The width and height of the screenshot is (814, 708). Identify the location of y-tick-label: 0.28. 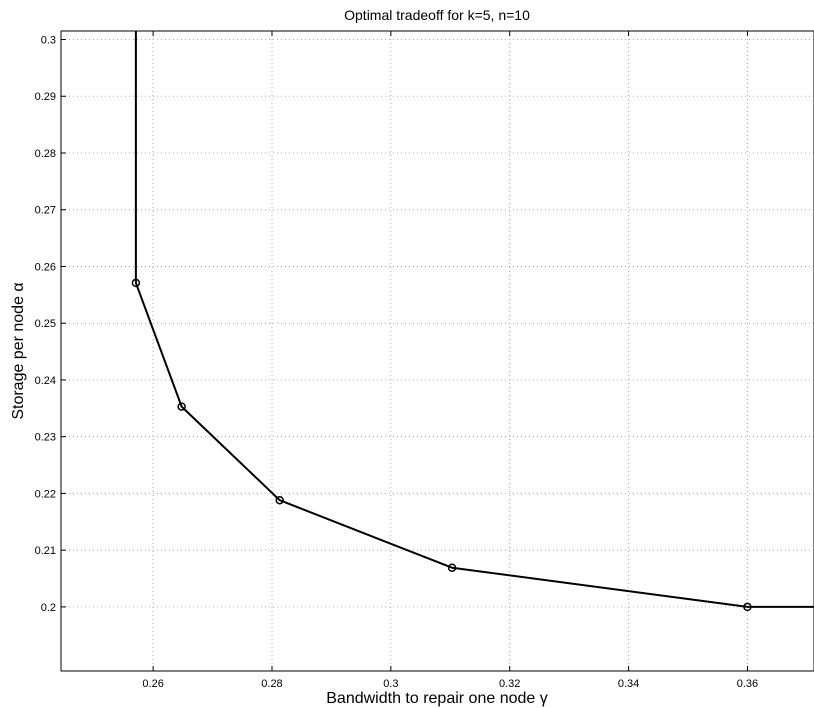
(45, 154).